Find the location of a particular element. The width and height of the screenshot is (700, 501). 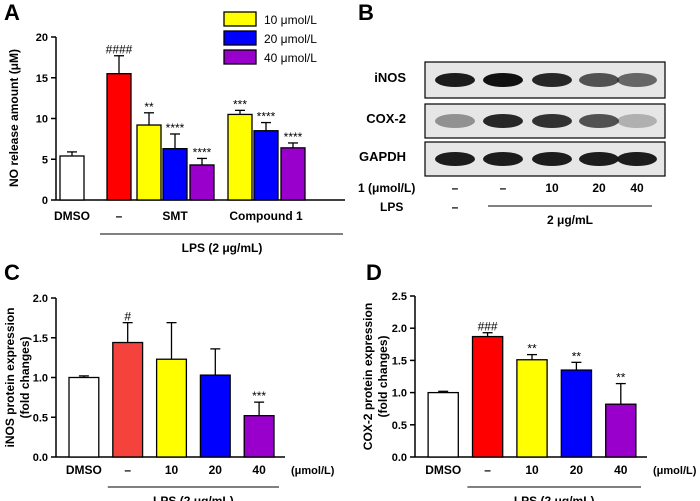

y-tick-label: 2.5 is located at coordinates (399, 297).